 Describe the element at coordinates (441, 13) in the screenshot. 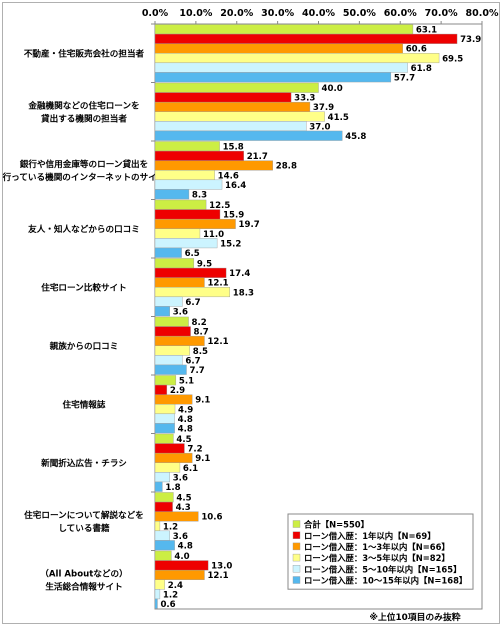

I see `x-tick-label: 70.0%` at that location.